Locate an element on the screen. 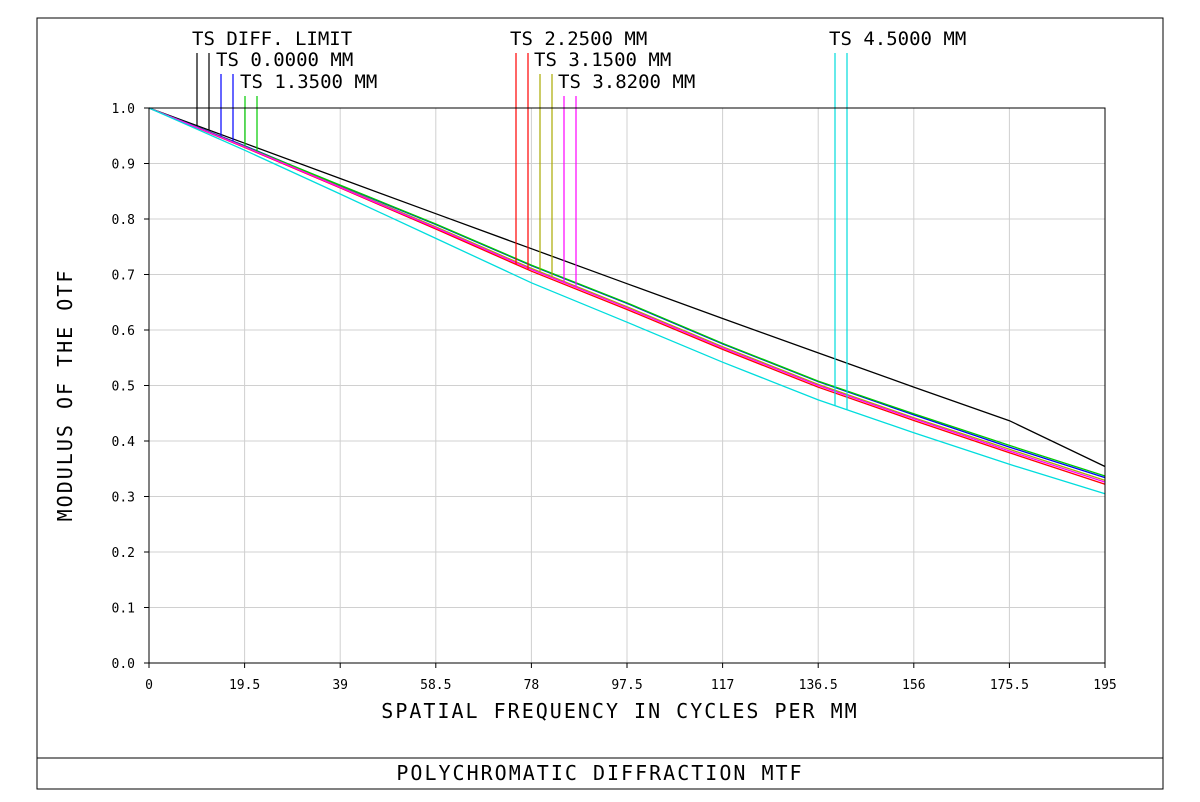 This screenshot has height=802, width=1200. chart-title: POLYCHROMATIC DIFFRACTION MTF is located at coordinates (599, 773).